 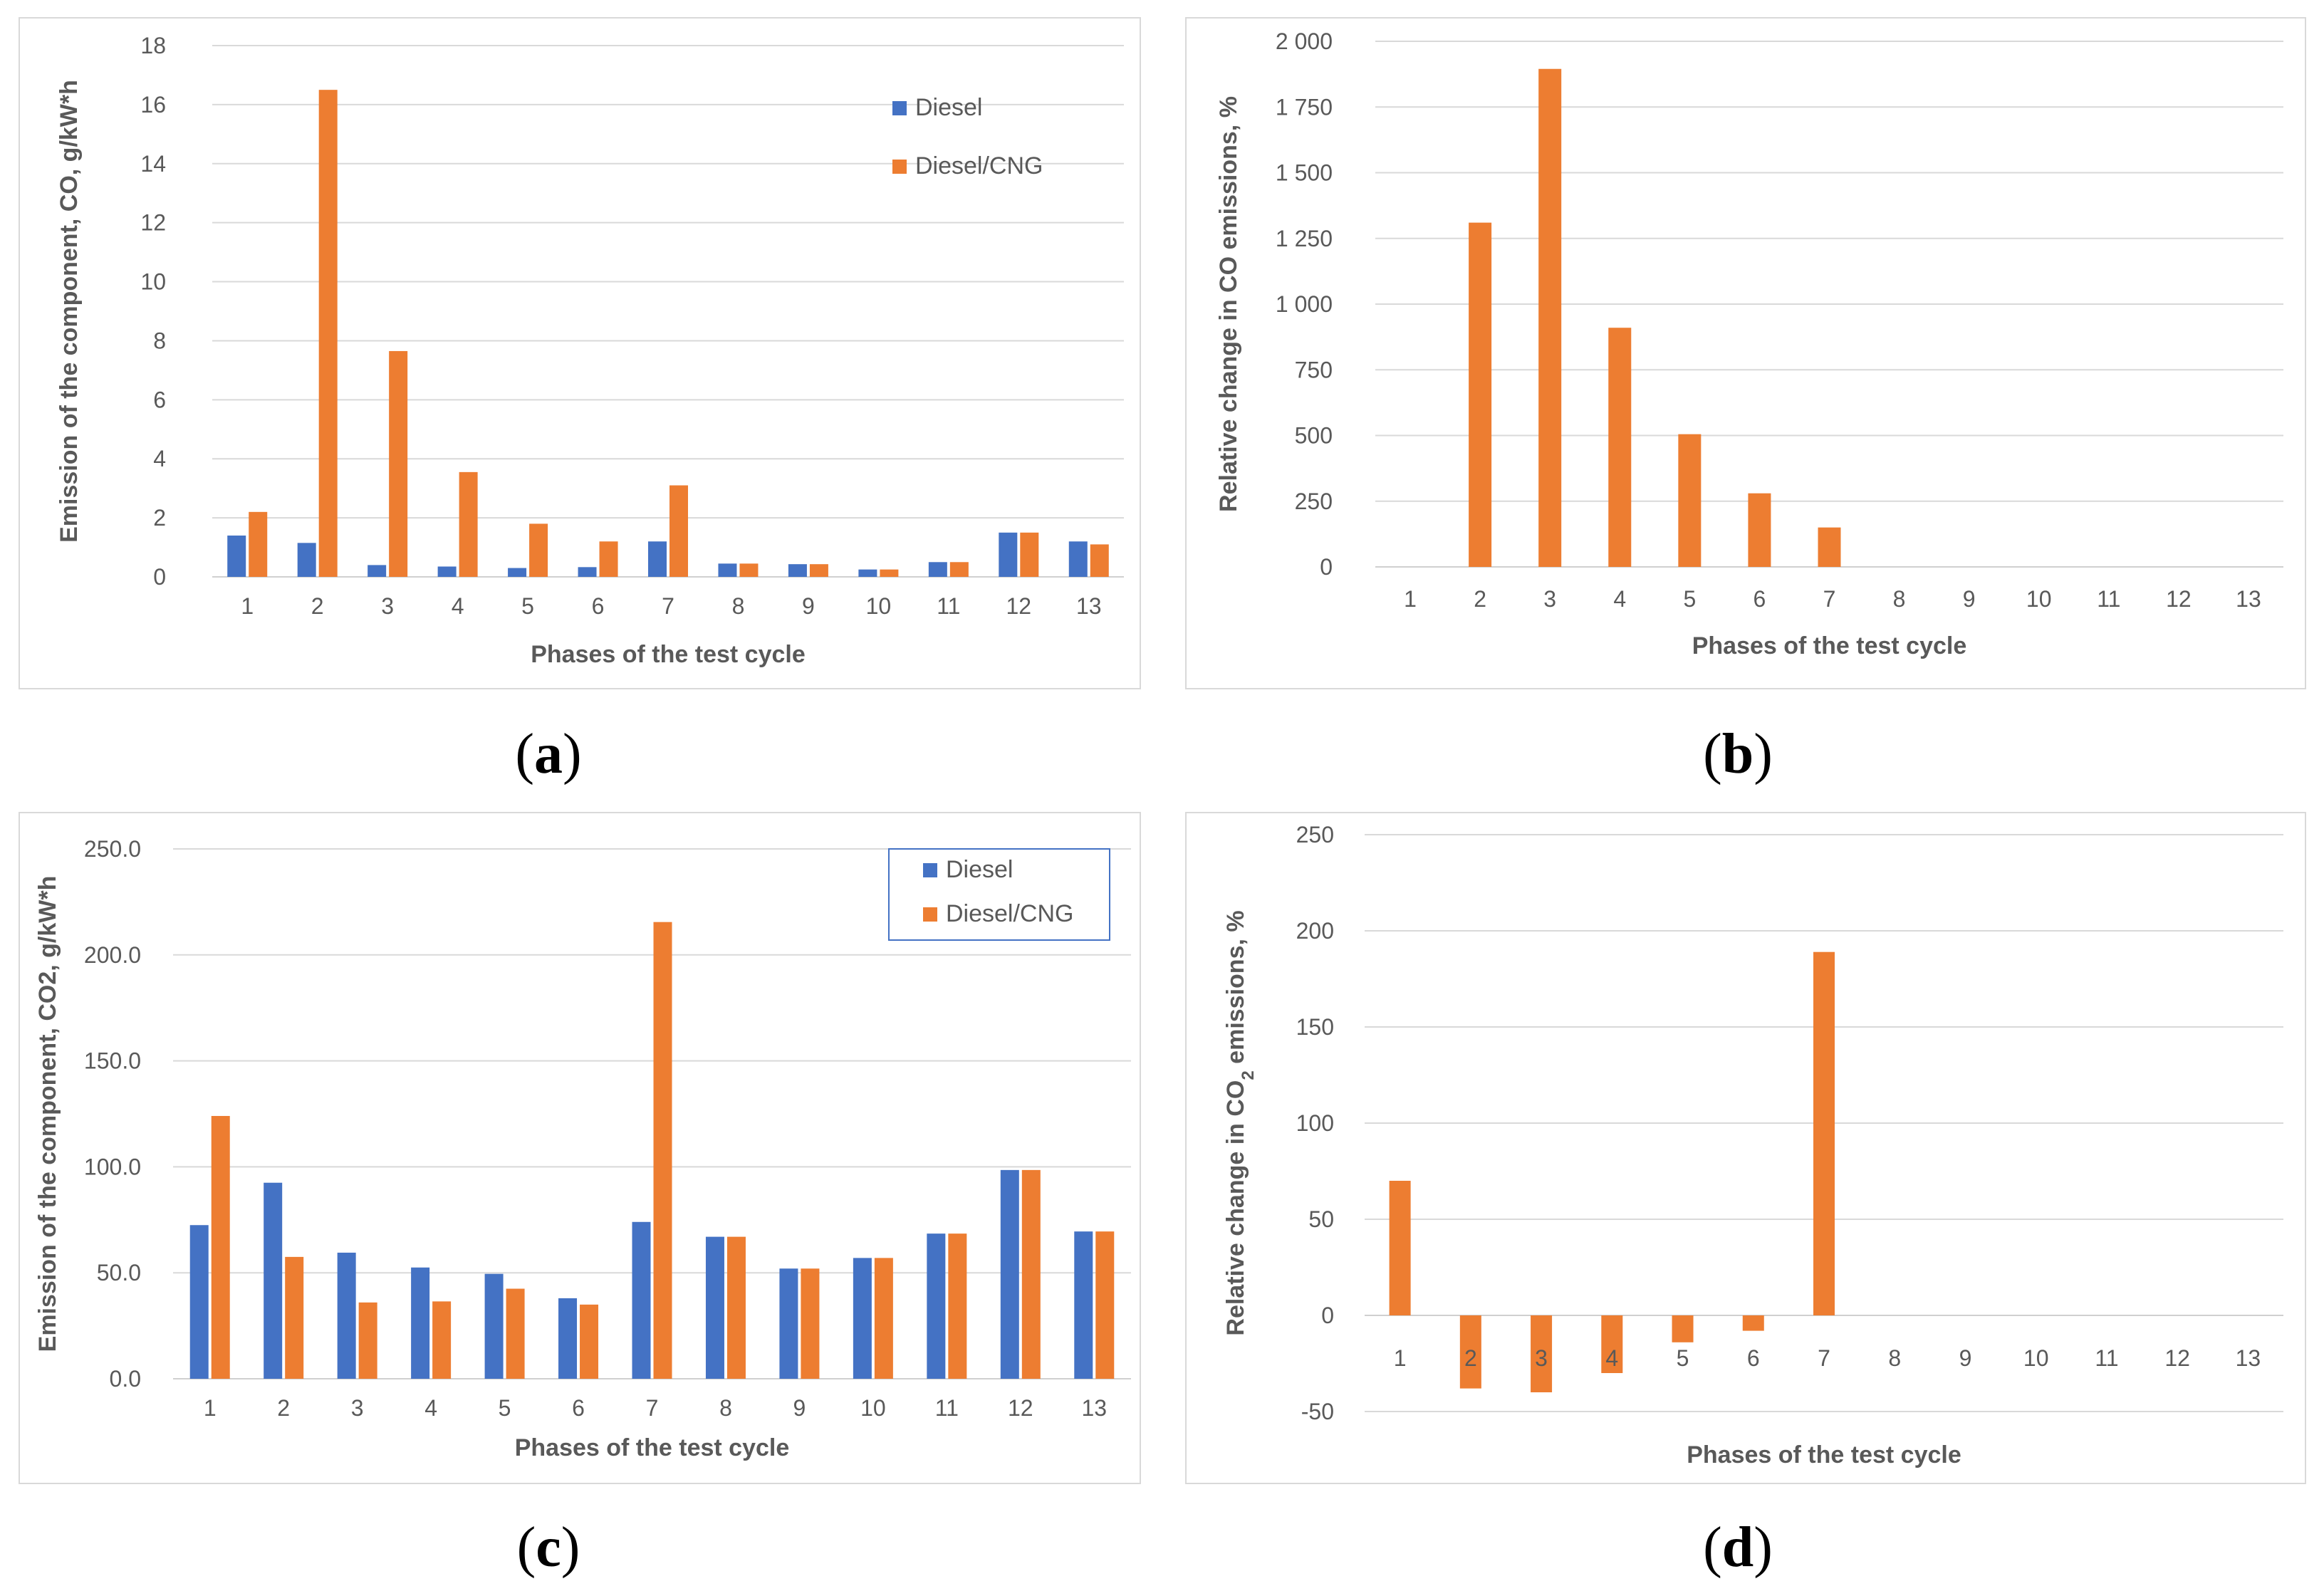 What do you see at coordinates (159, 518) in the screenshot?
I see `y-tick-label: 2` at bounding box center [159, 518].